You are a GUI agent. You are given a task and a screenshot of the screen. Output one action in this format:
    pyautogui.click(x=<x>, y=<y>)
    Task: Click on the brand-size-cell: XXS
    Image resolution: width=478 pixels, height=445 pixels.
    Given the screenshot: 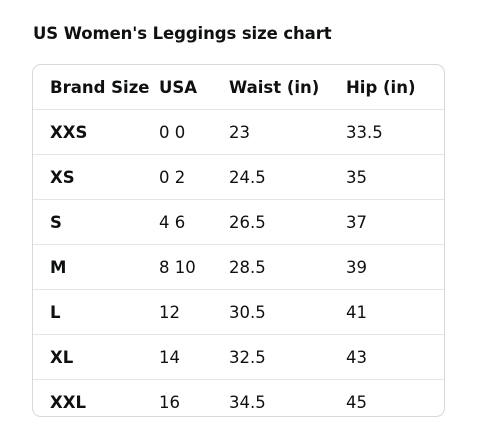 What is the action you would take?
    pyautogui.click(x=96, y=132)
    